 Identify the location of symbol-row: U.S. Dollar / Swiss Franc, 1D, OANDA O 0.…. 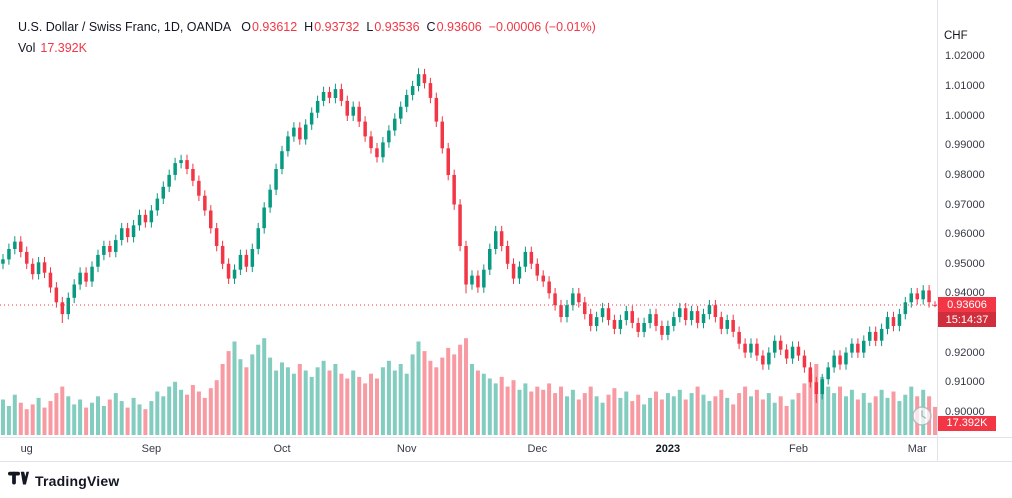
(307, 30).